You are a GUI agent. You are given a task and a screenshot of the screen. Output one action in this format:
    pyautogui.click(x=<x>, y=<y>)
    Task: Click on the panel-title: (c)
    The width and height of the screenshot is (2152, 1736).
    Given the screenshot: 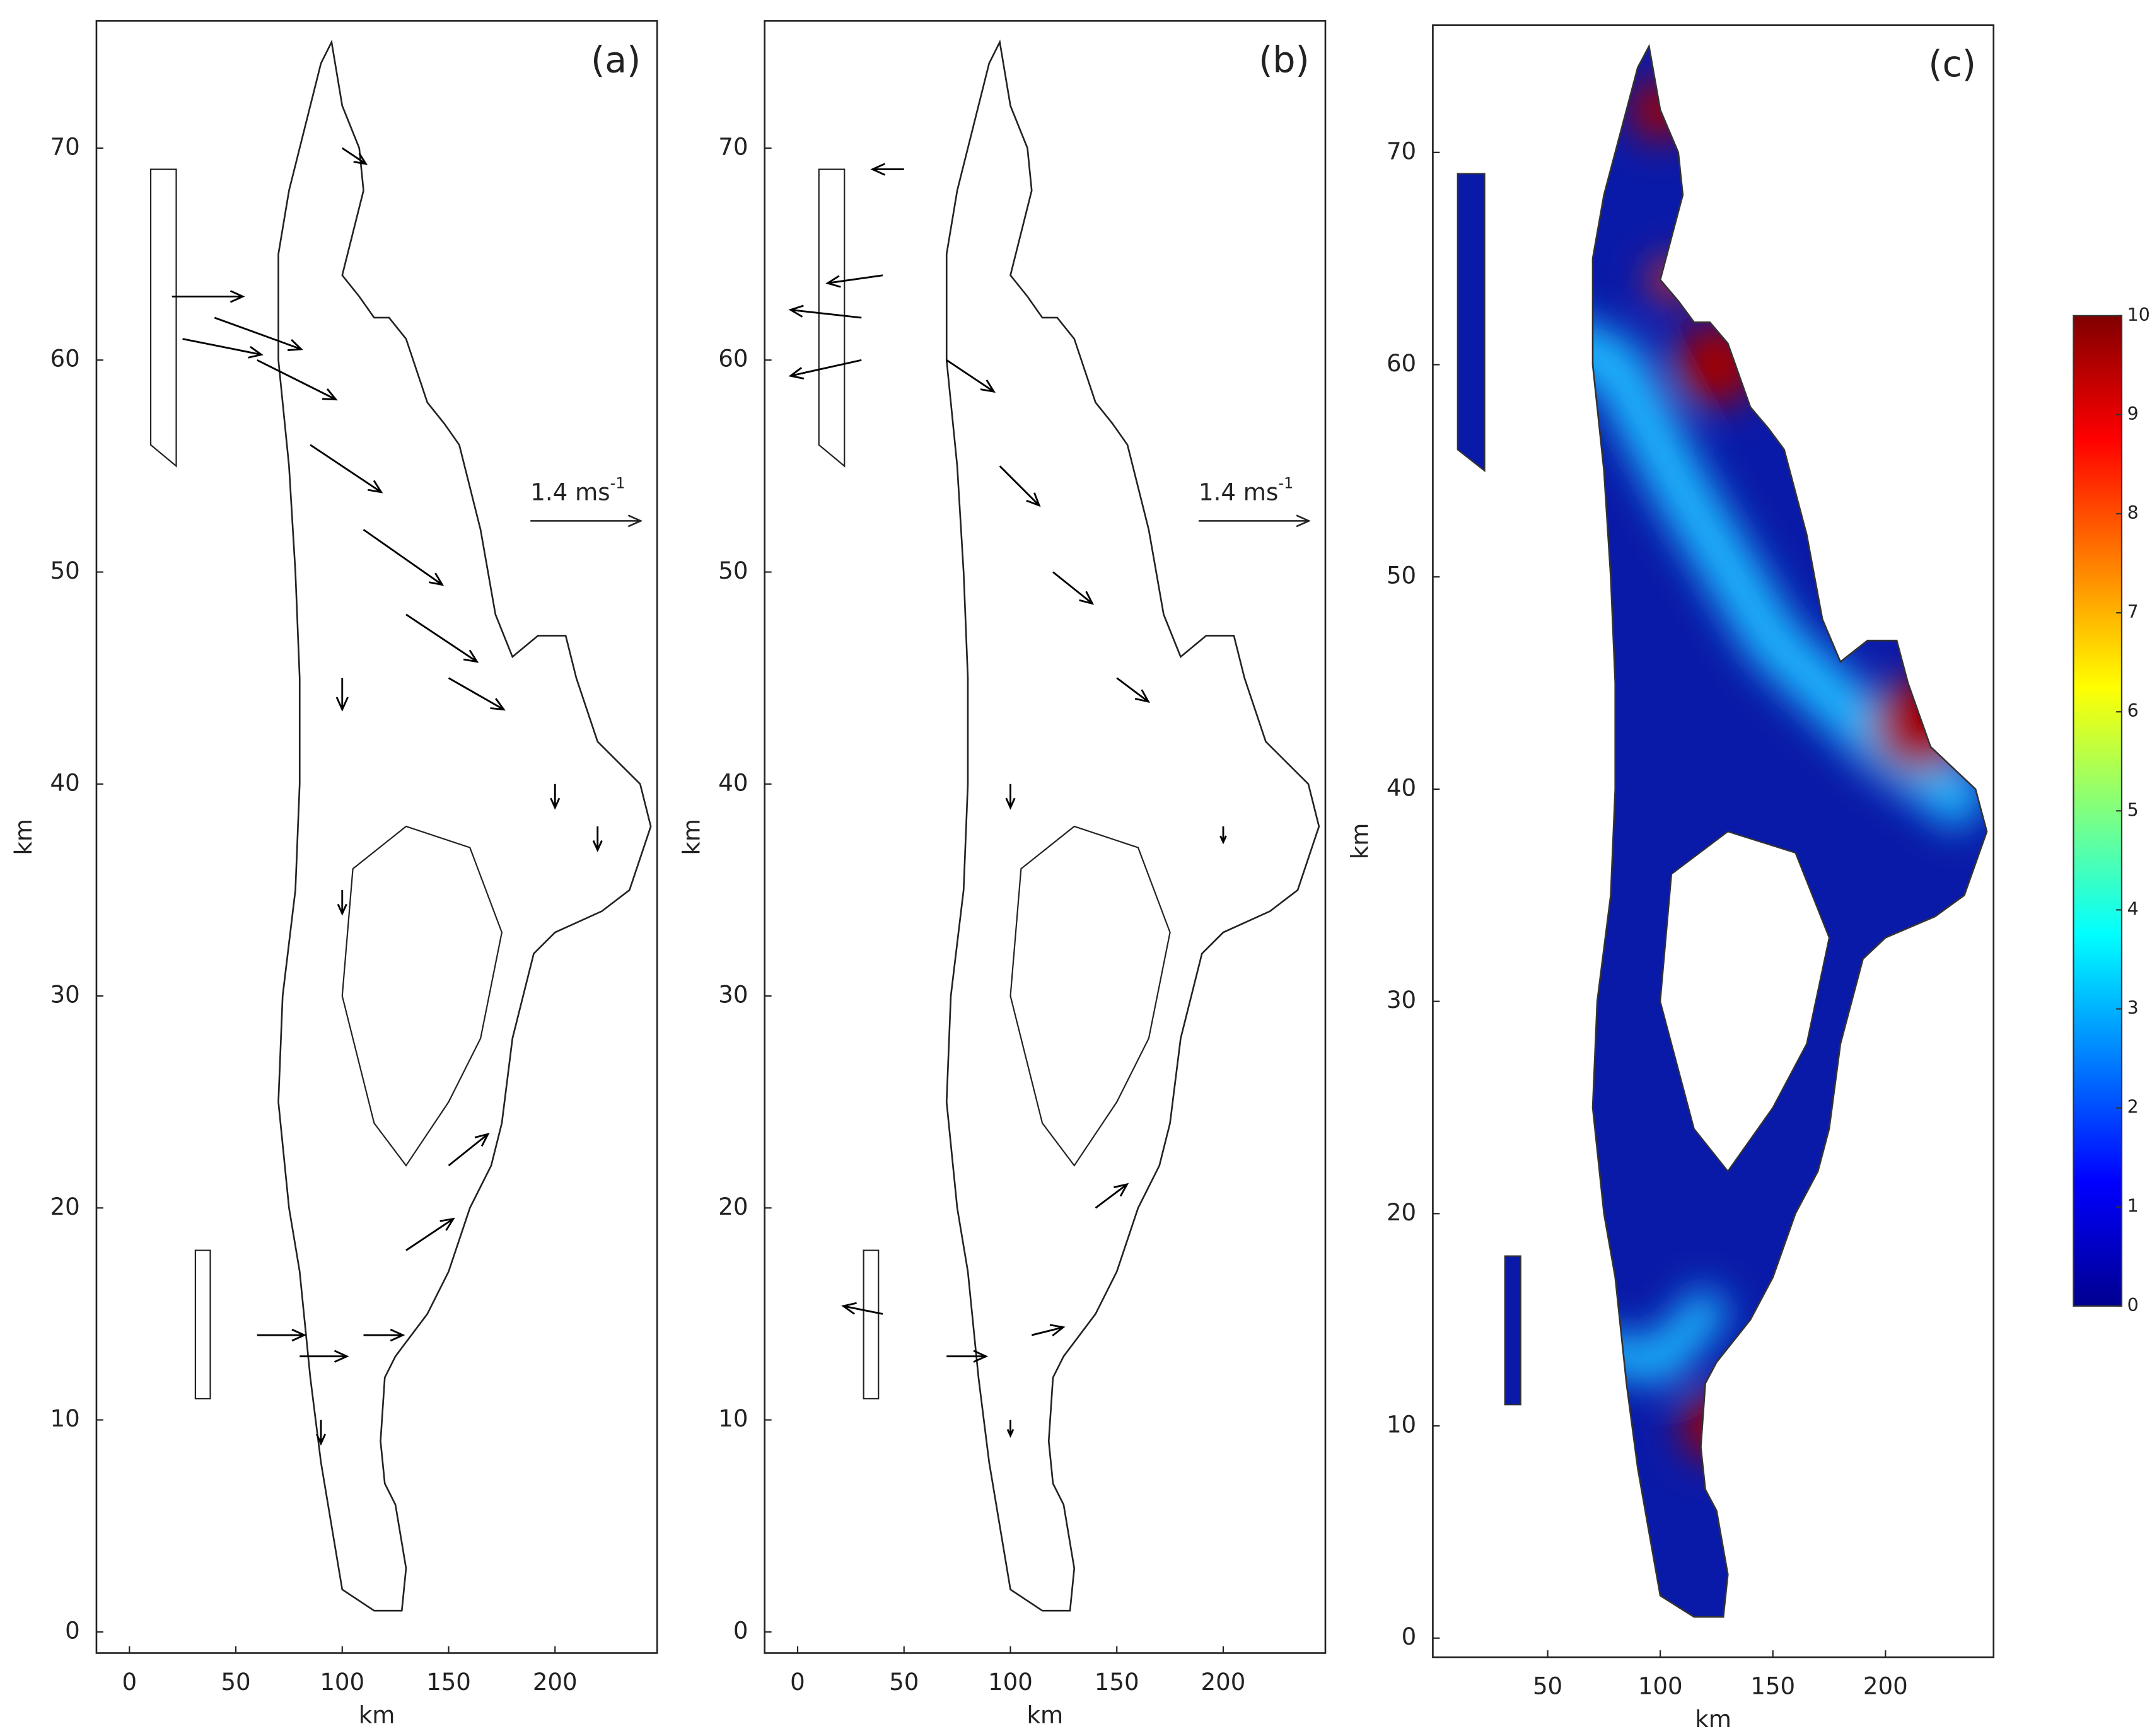 What is the action you would take?
    pyautogui.click(x=1952, y=64)
    